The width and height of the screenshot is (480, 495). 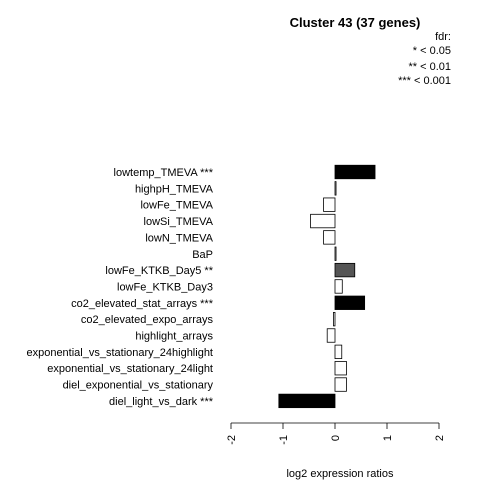 What do you see at coordinates (161, 402) in the screenshot?
I see `category-label-14: diel_light_vs_dark ***` at bounding box center [161, 402].